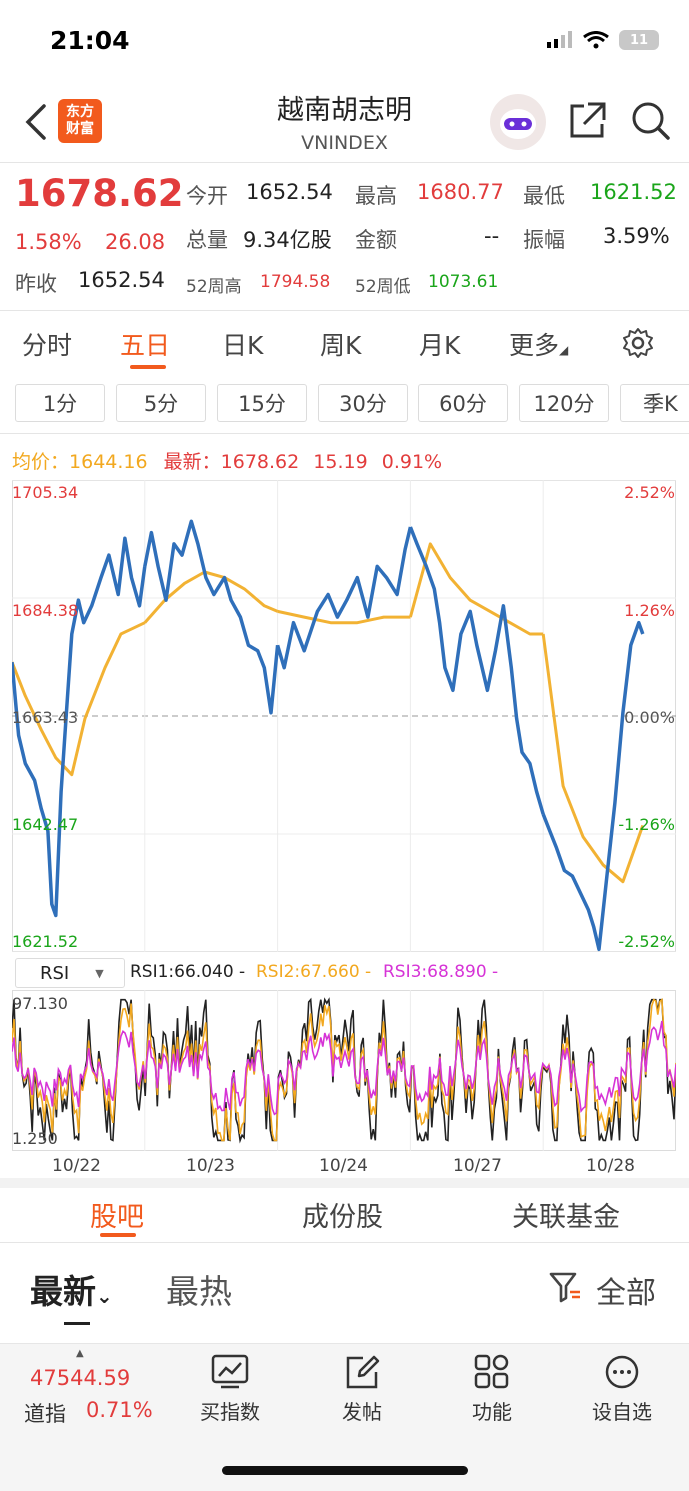 The image size is (689, 1491). What do you see at coordinates (477, 1166) in the screenshot?
I see `date-label: 10/27` at bounding box center [477, 1166].